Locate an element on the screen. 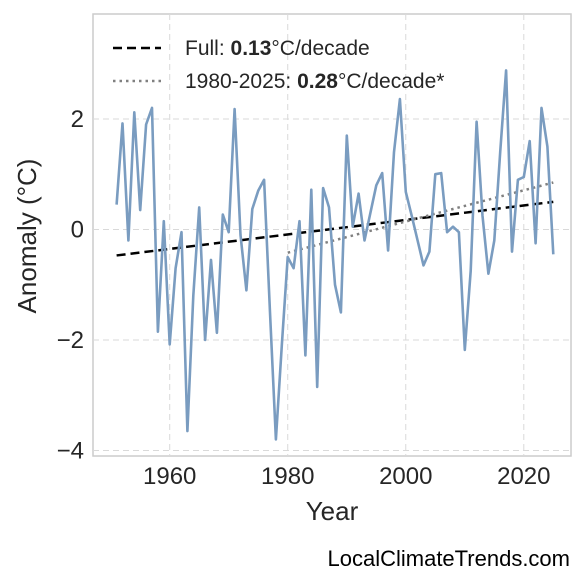 Image resolution: width=585 pixels, height=580 pixels. x-tick-label: 1960 is located at coordinates (169, 476).